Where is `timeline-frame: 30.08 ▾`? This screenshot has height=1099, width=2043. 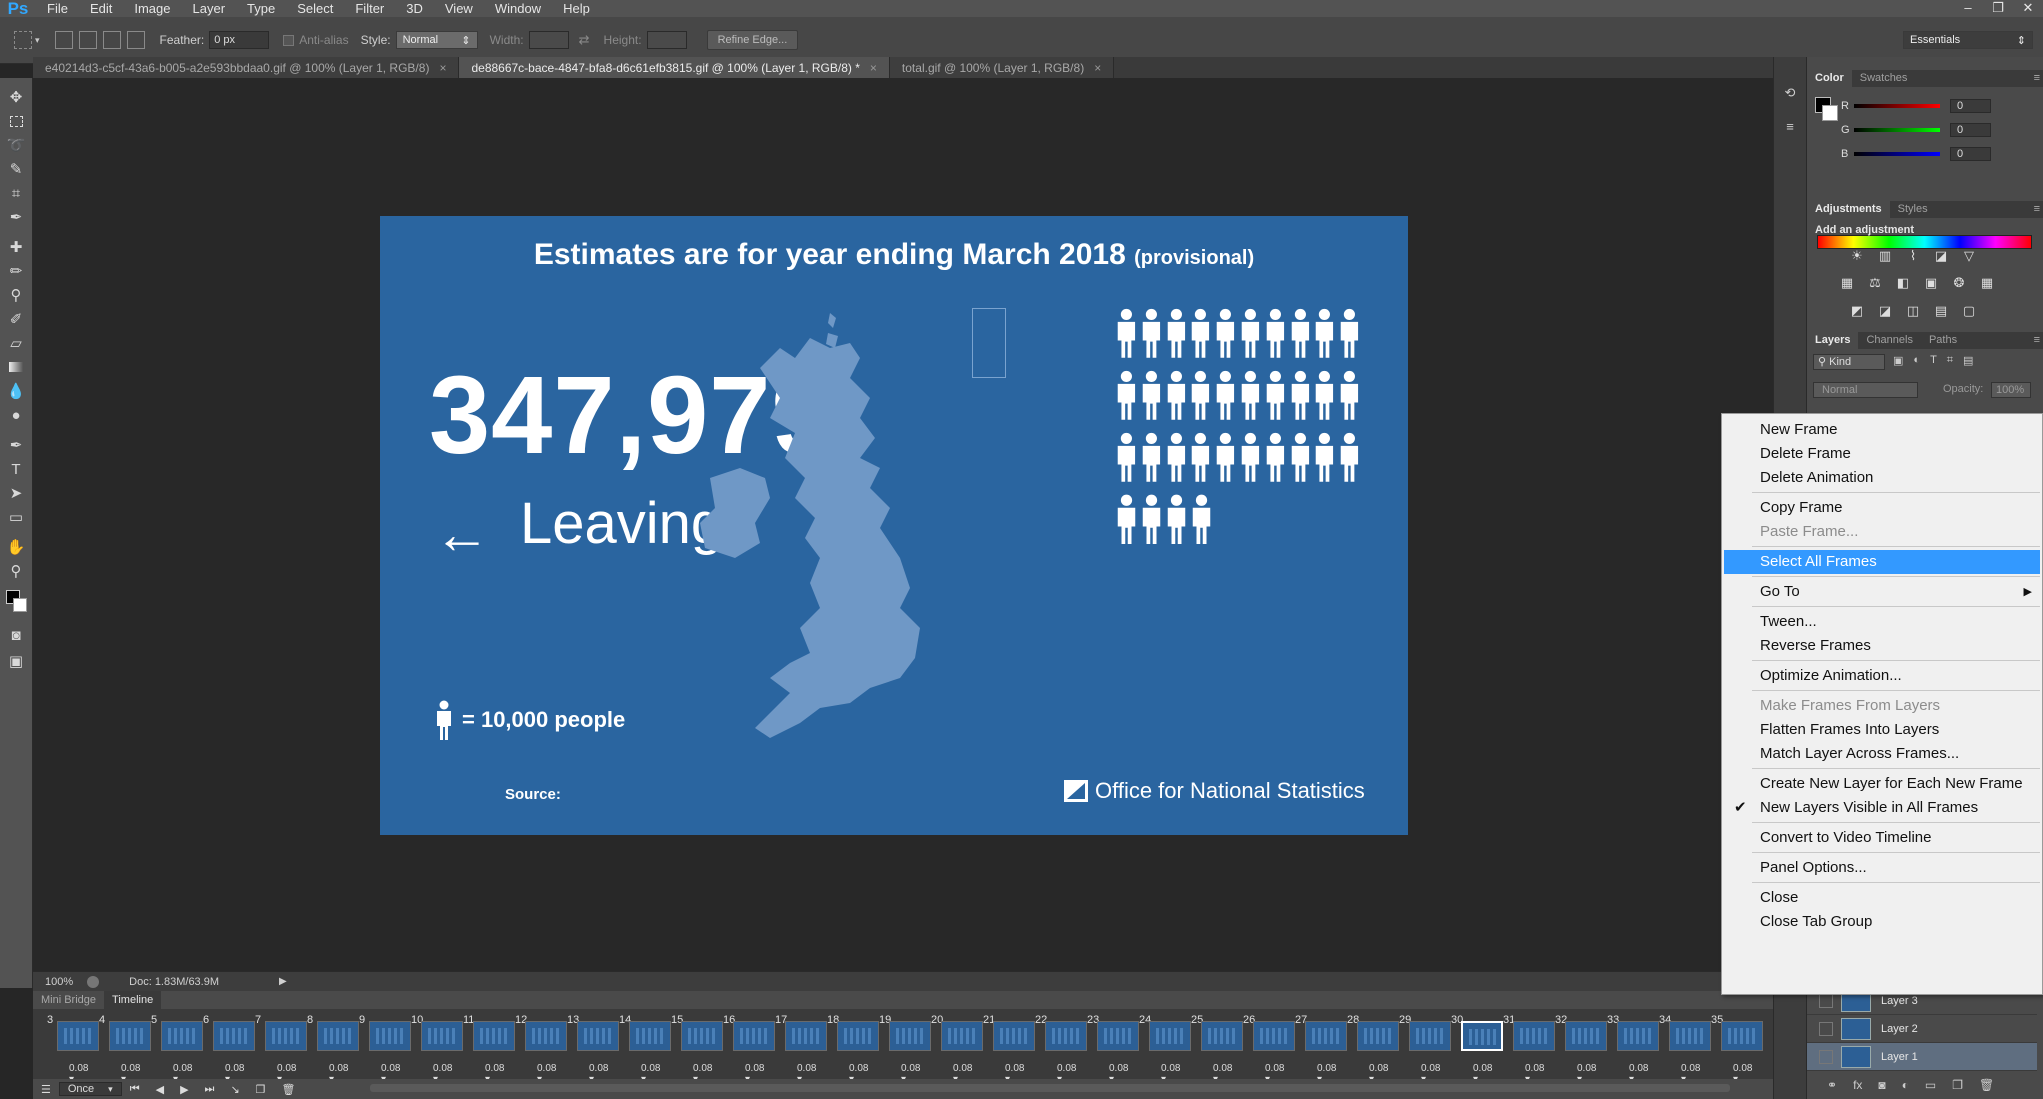 timeline-frame: 30.08 ▾ is located at coordinates (66, 1047).